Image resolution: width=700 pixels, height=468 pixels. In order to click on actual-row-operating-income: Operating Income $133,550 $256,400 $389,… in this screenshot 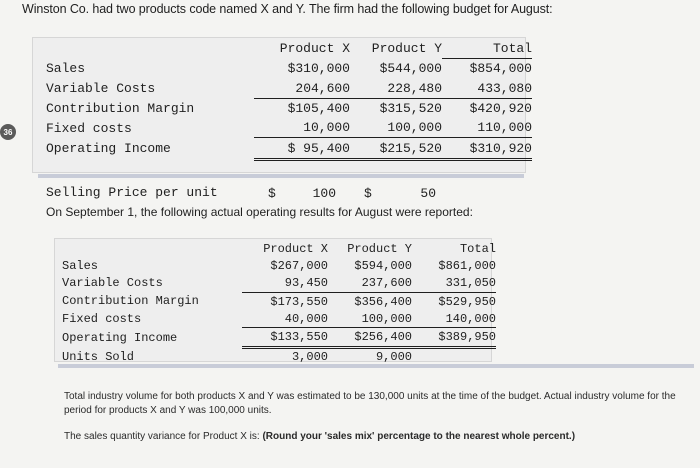, I will do `click(279, 338)`.